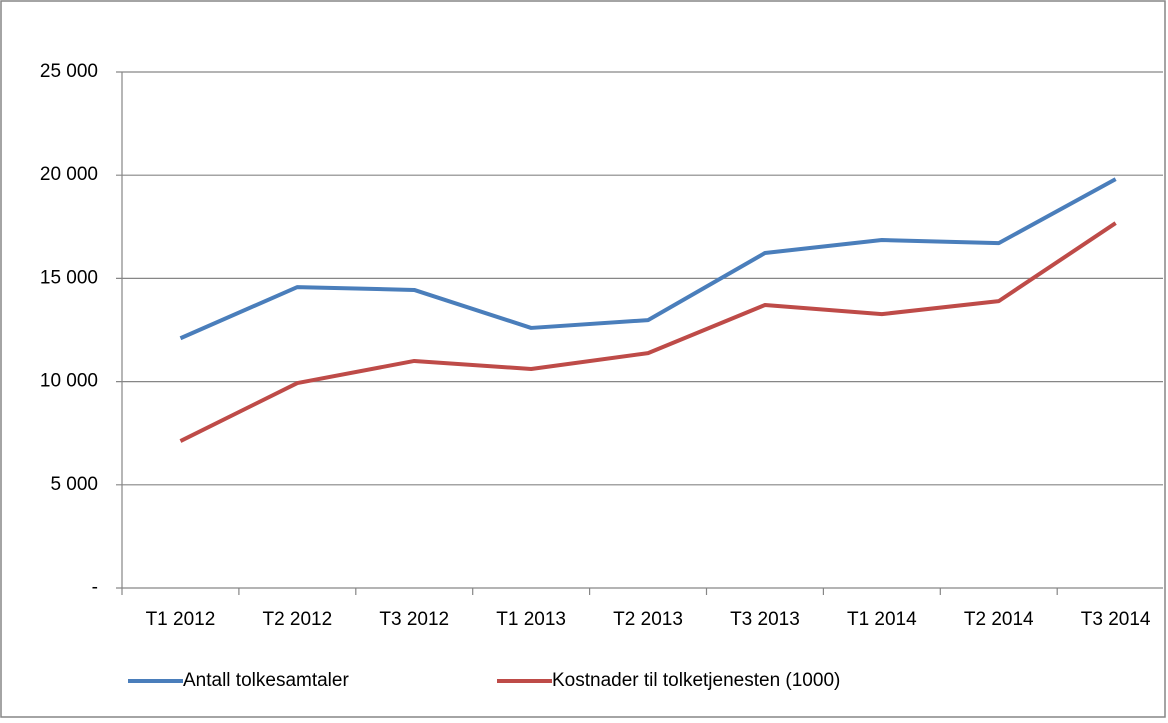 The width and height of the screenshot is (1168, 723). I want to click on y-tick-label: 20 000, so click(69, 174).